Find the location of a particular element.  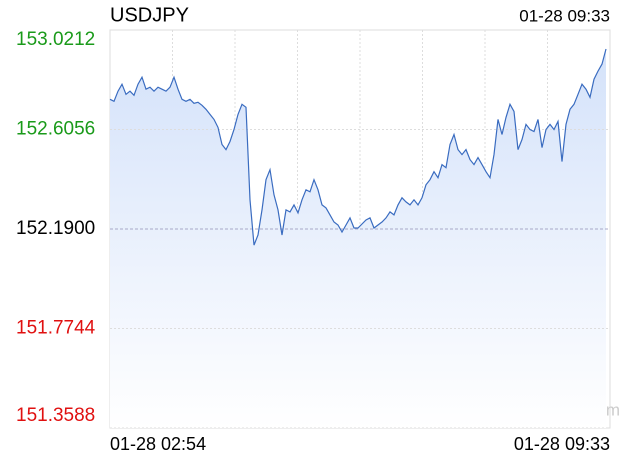

y-tick-label: 152.6056 is located at coordinates (55, 129).